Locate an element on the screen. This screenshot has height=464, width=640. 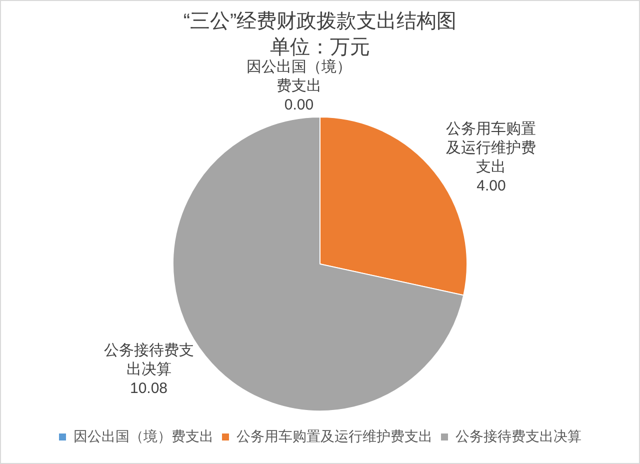
category-label: 因公出国（境）费支出 is located at coordinates (299, 76).